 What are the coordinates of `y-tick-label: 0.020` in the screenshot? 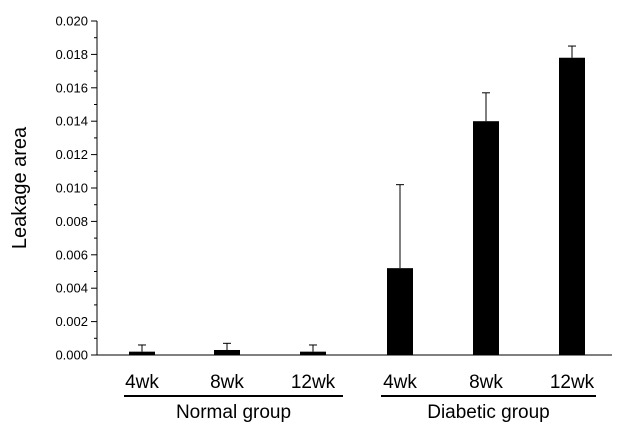 It's located at (71, 21).